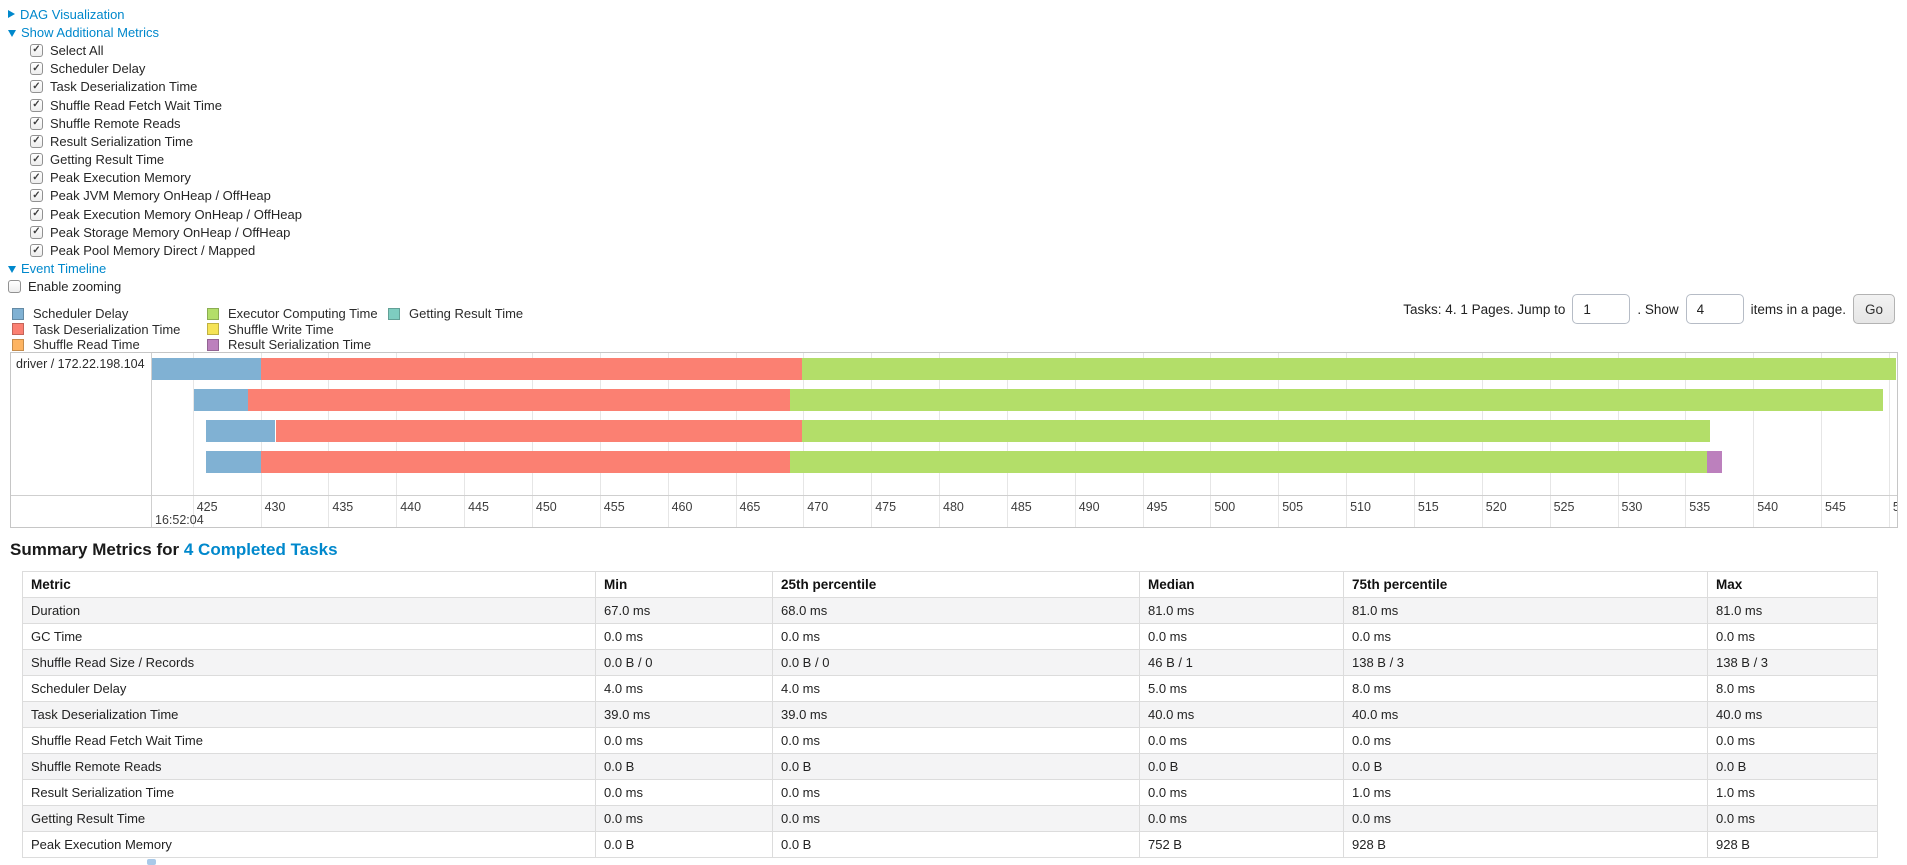  I want to click on event-timeline-toggle: Event Timeline, so click(155, 269).